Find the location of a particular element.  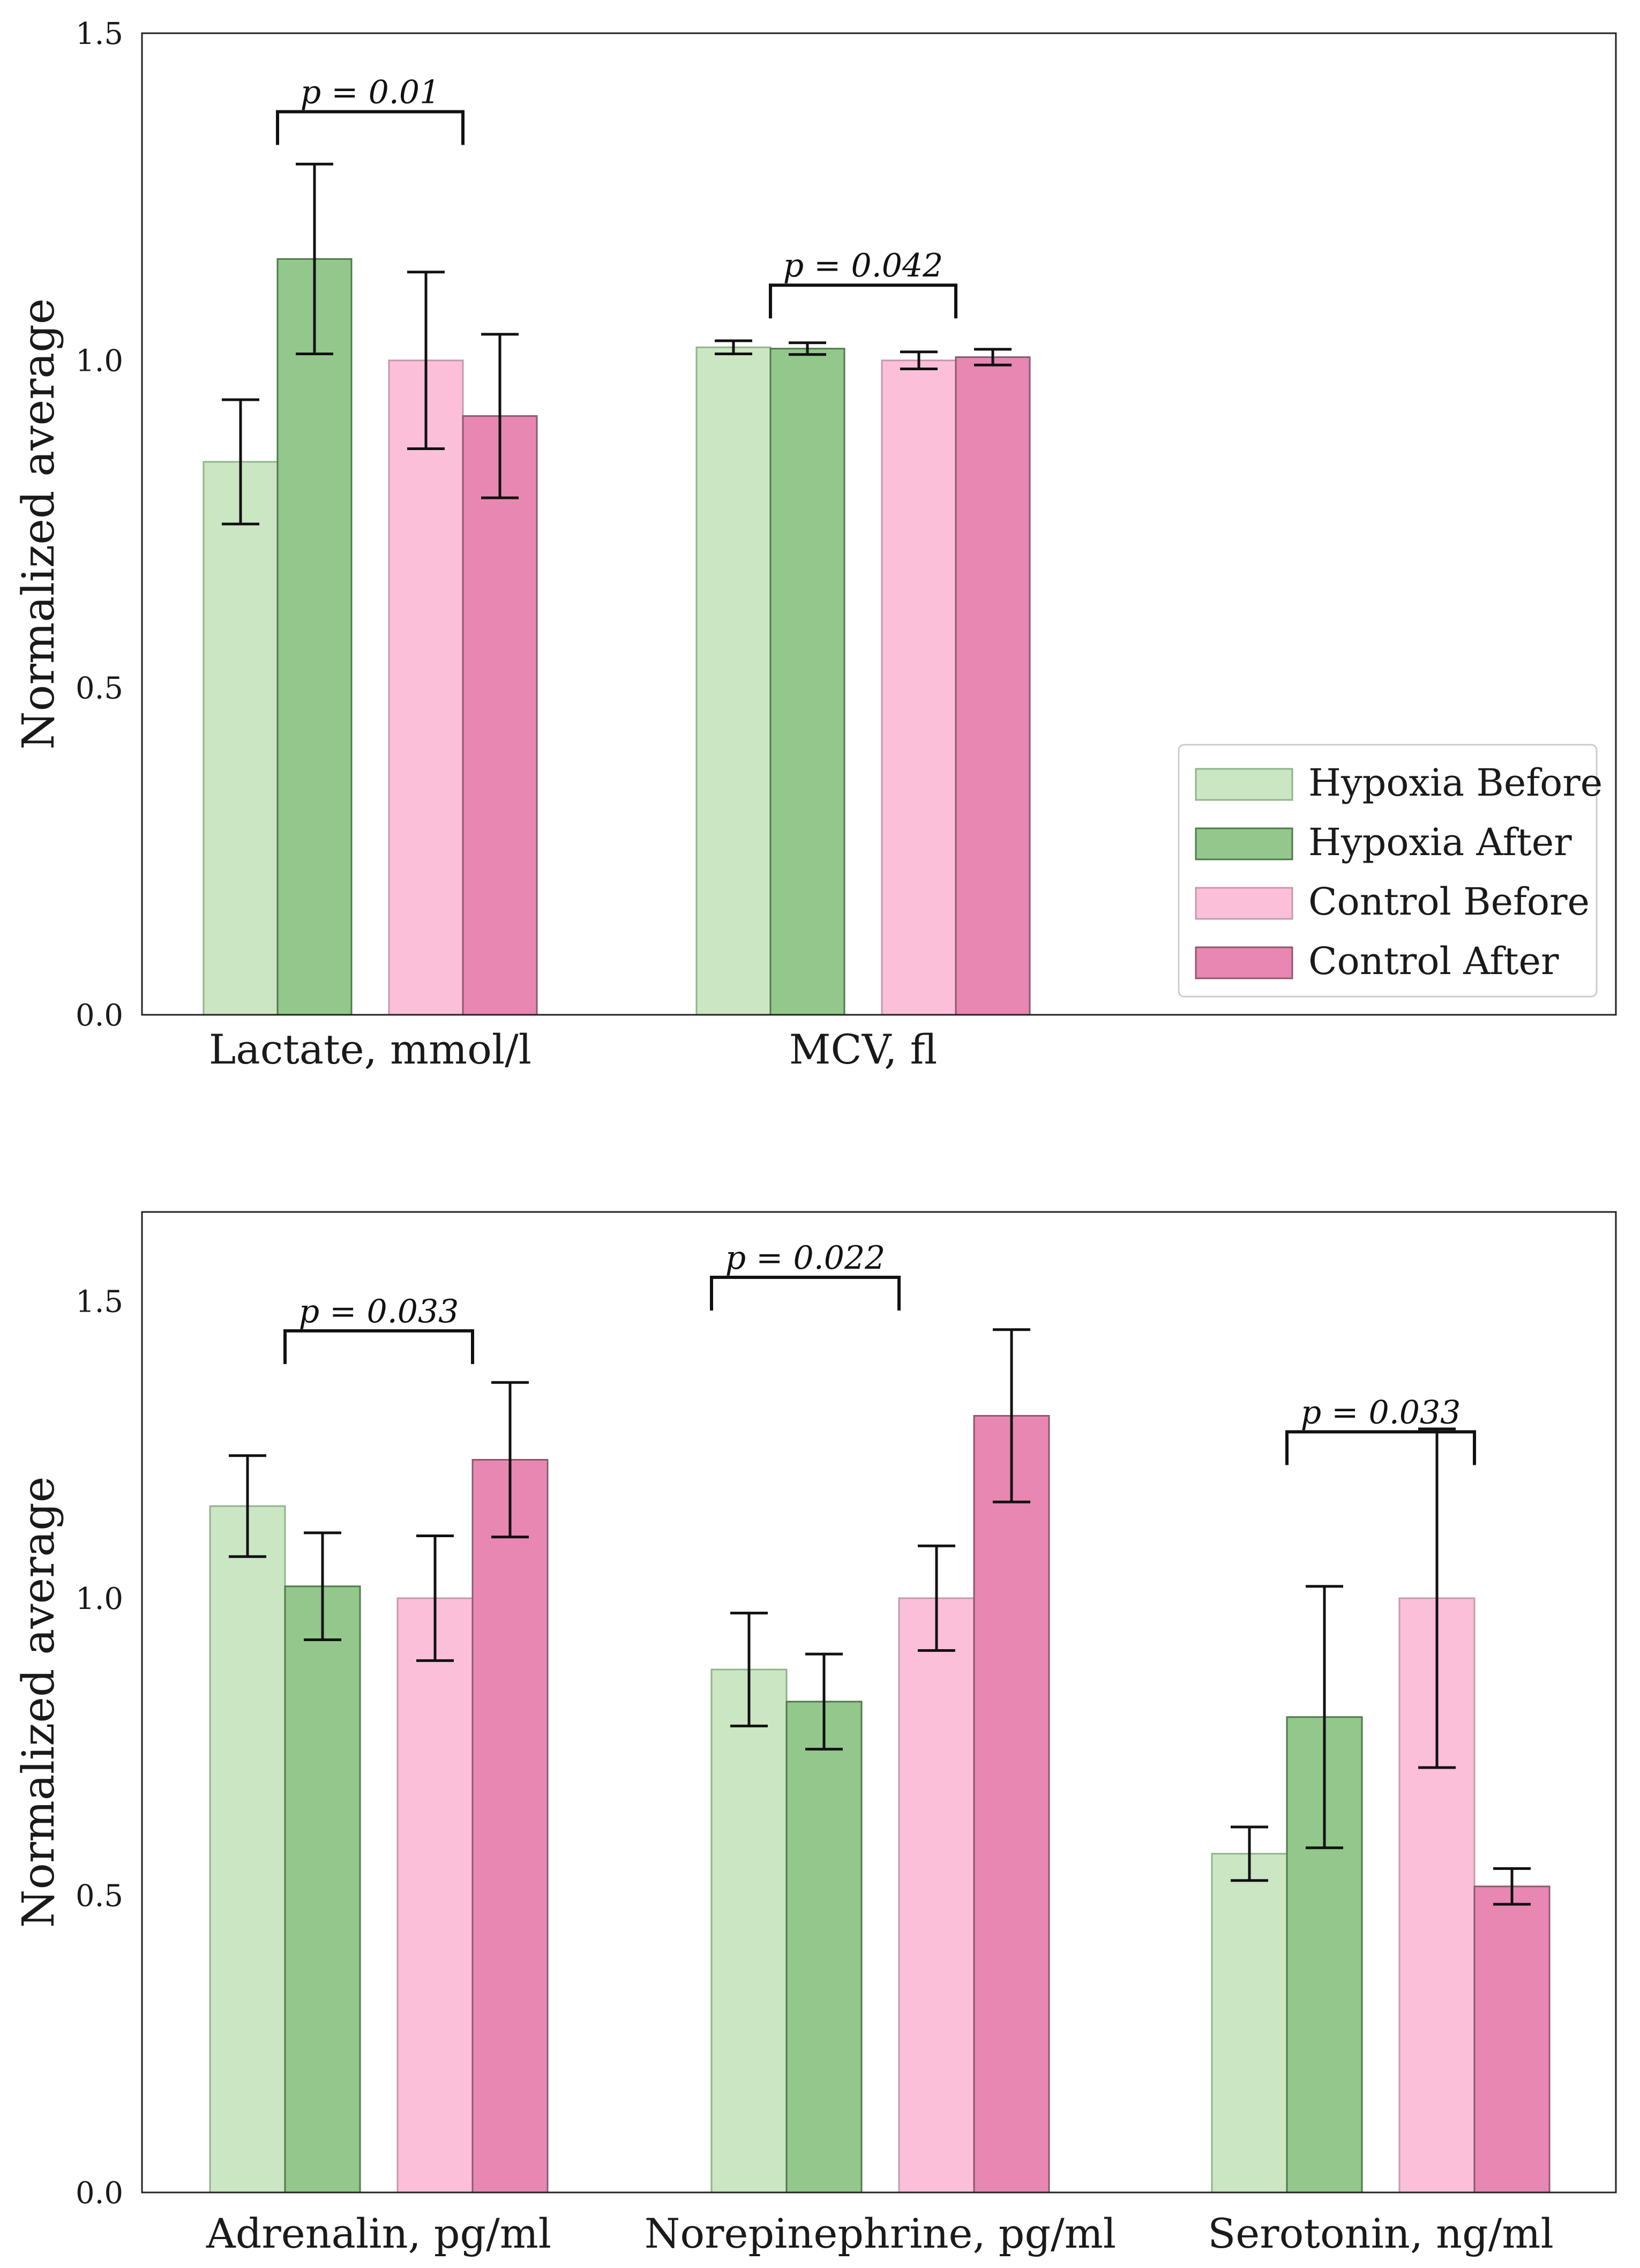

category-label: Serotonin, ng/ml is located at coordinates (1381, 2233).